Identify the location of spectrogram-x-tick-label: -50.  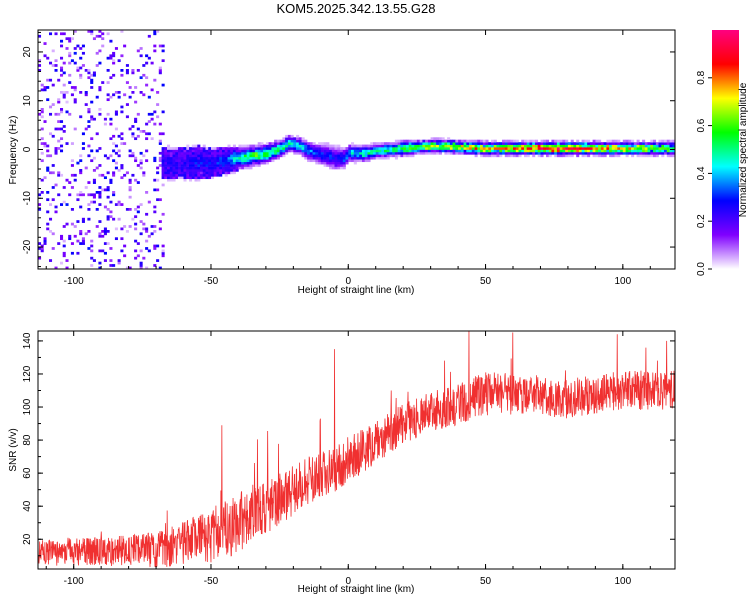
(211, 281).